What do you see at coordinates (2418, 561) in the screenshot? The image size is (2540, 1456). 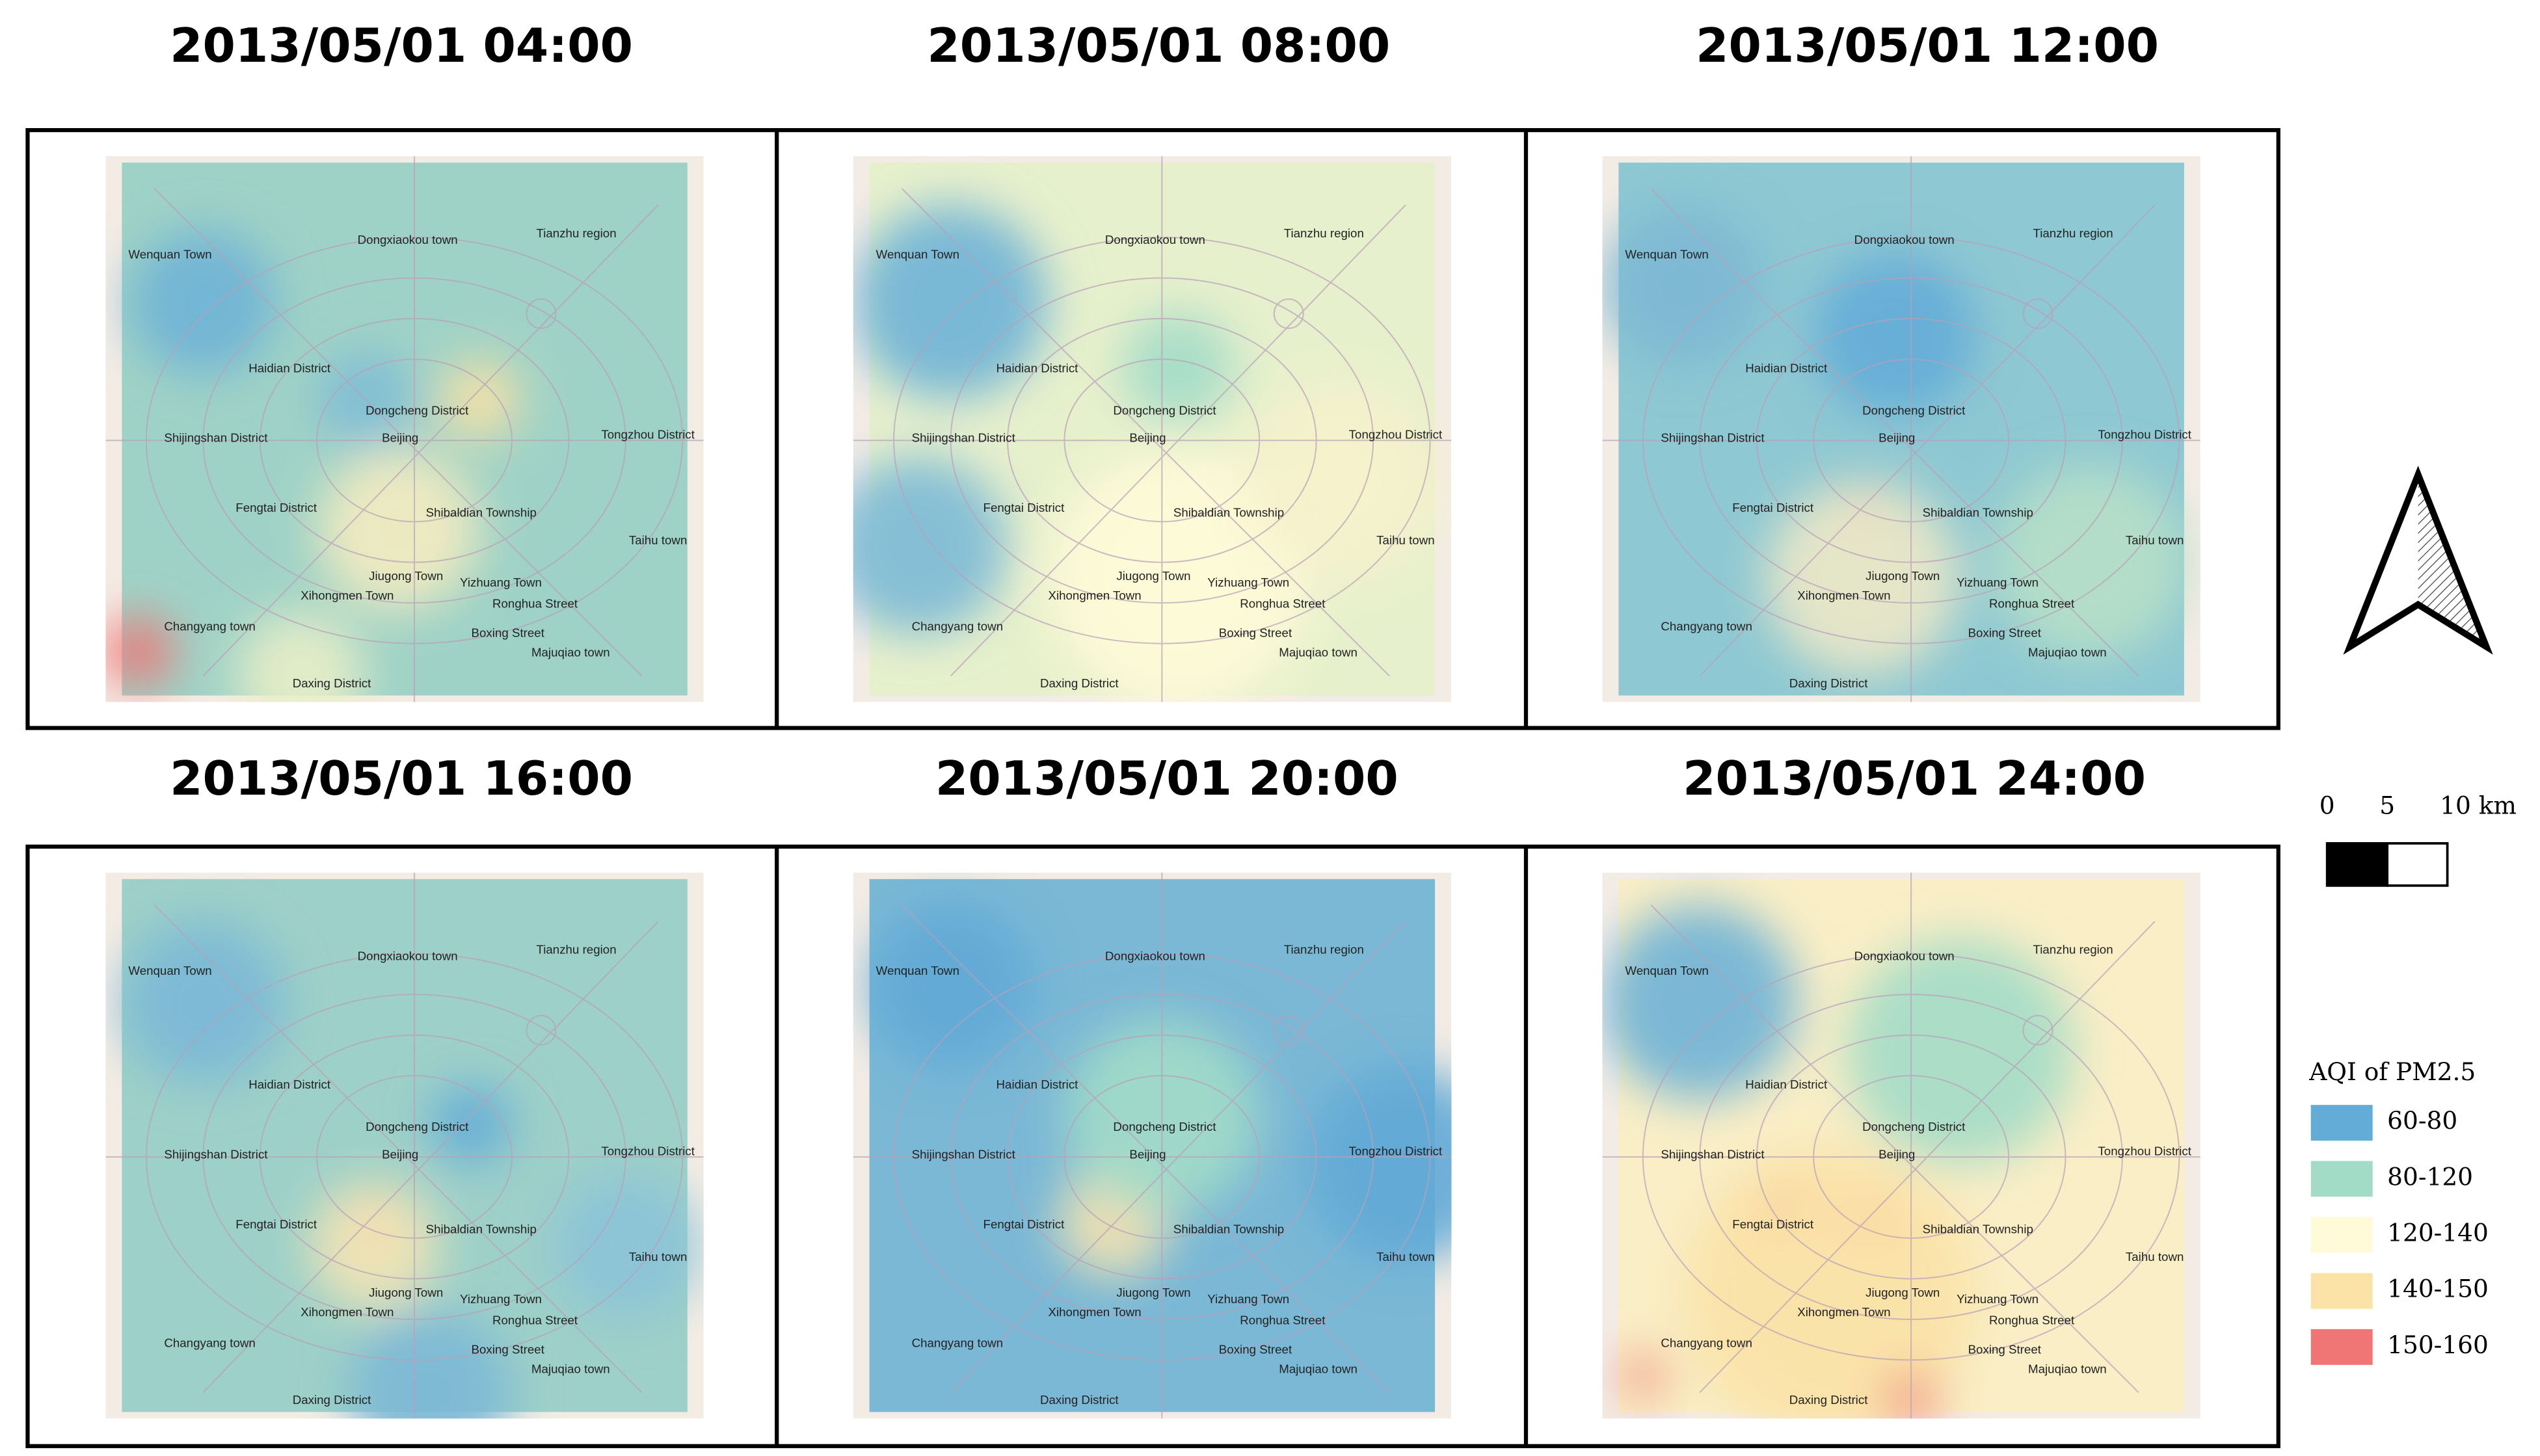 I see `north-arrow` at bounding box center [2418, 561].